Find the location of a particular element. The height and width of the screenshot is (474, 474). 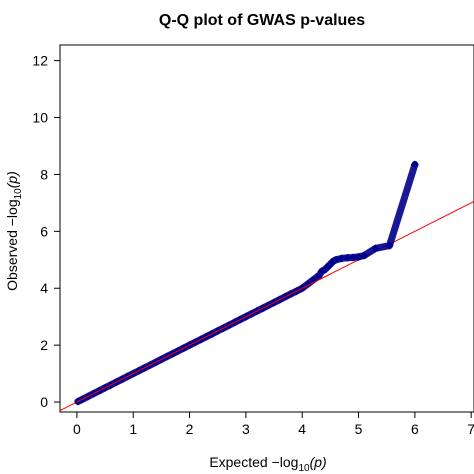

y-axis-label-prefix: Observed −log is located at coordinates (12, 244).